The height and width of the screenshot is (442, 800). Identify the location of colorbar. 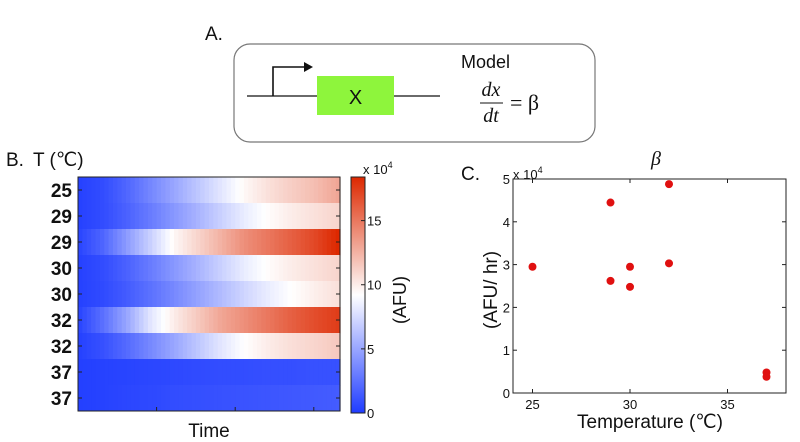
(358, 295).